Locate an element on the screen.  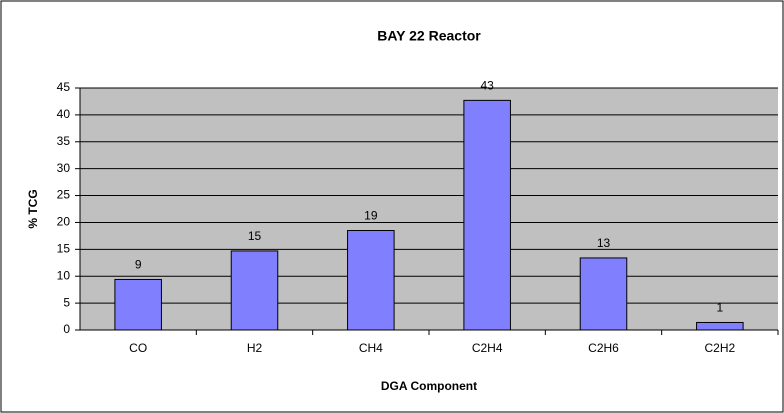
chart-title: BAY 22 Reactor is located at coordinates (429, 36).